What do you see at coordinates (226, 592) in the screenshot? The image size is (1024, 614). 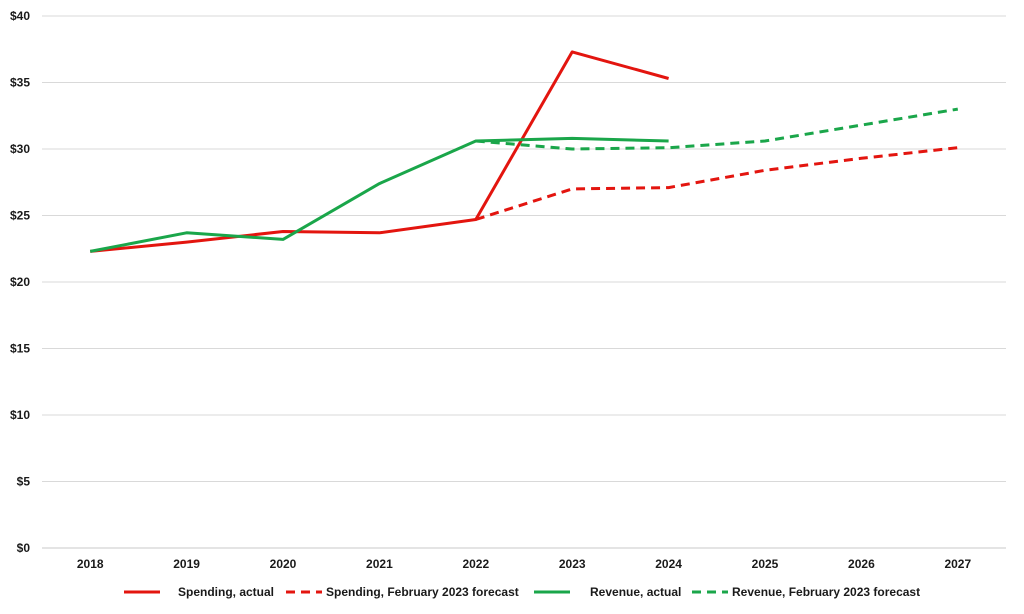 I see `legend-label: Spending, actual` at bounding box center [226, 592].